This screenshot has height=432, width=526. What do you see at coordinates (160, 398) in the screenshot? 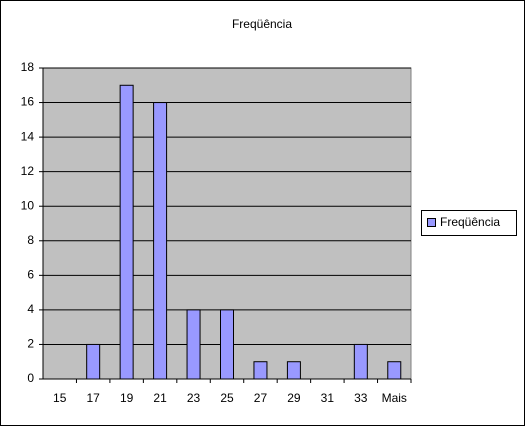
I see `x-tick-label: 21` at bounding box center [160, 398].